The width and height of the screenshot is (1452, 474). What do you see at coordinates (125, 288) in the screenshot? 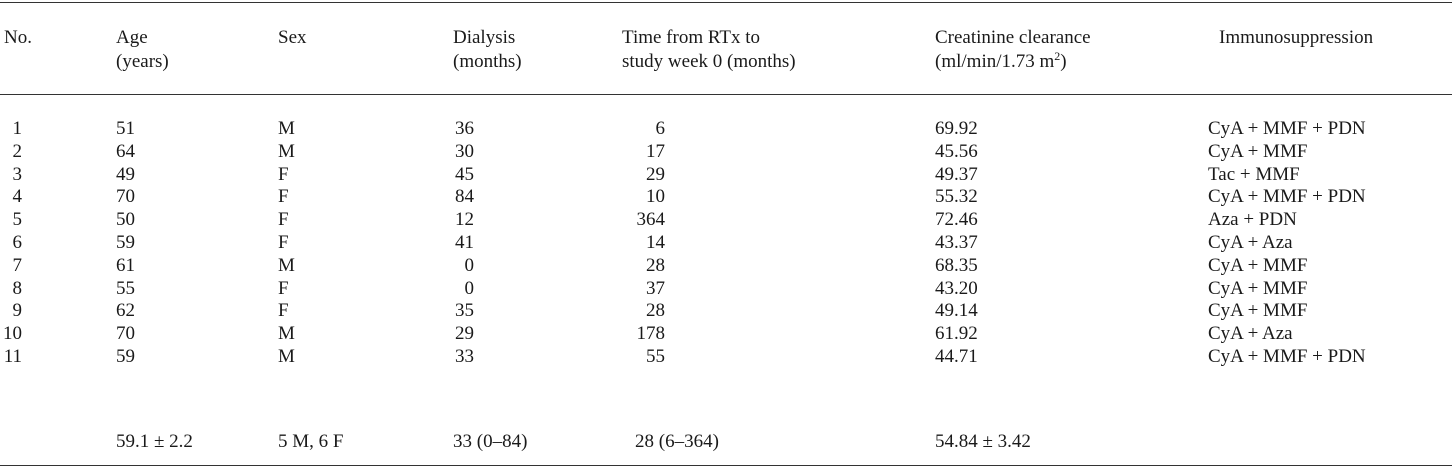
I see `cell-age: 55` at bounding box center [125, 288].